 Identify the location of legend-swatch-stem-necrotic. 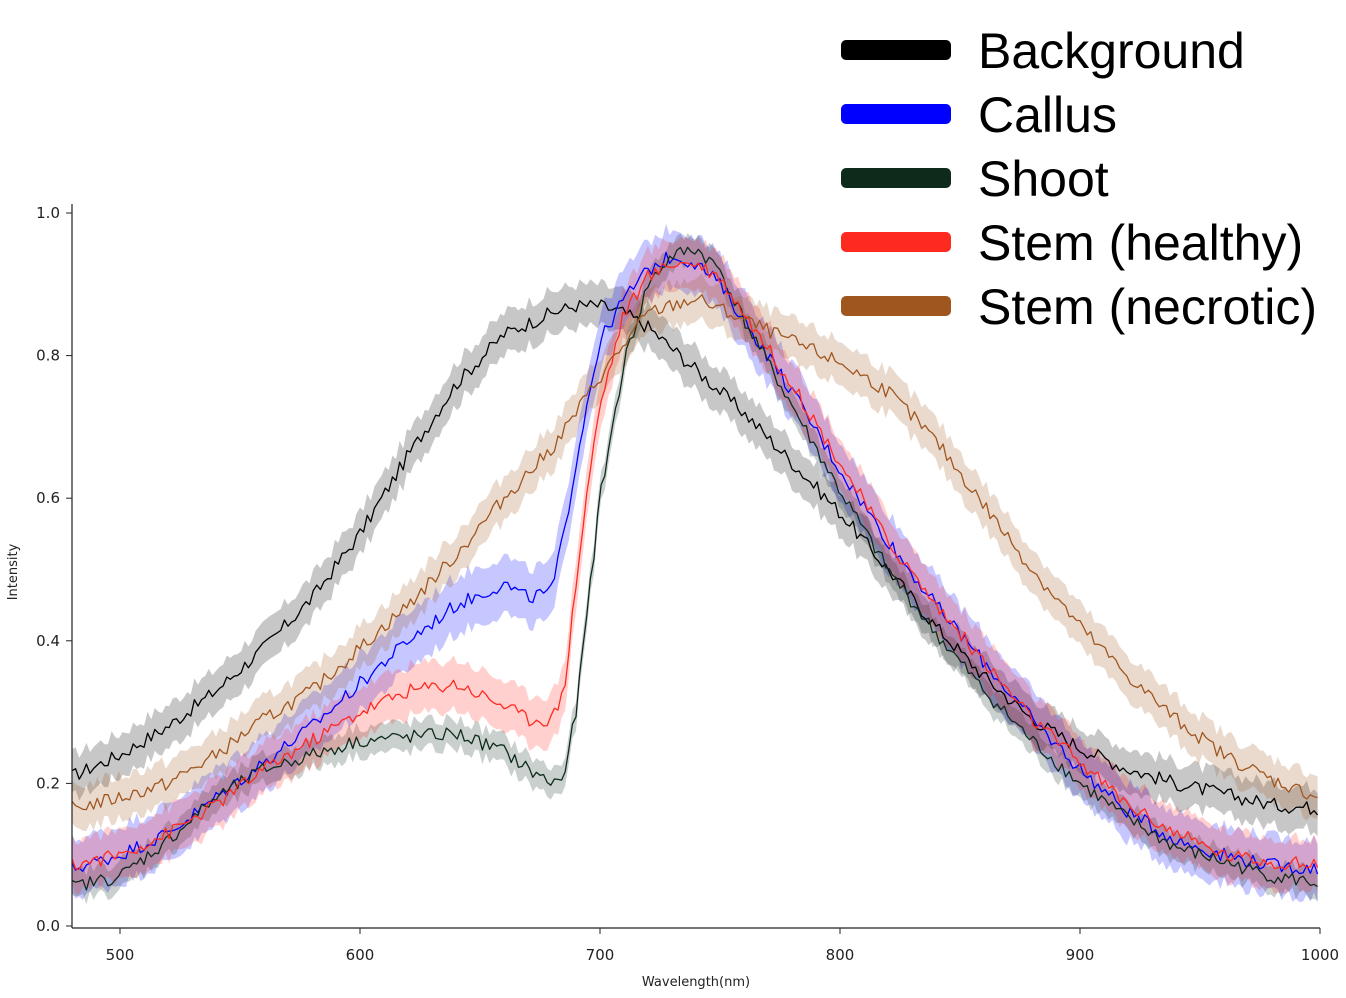
(896, 306).